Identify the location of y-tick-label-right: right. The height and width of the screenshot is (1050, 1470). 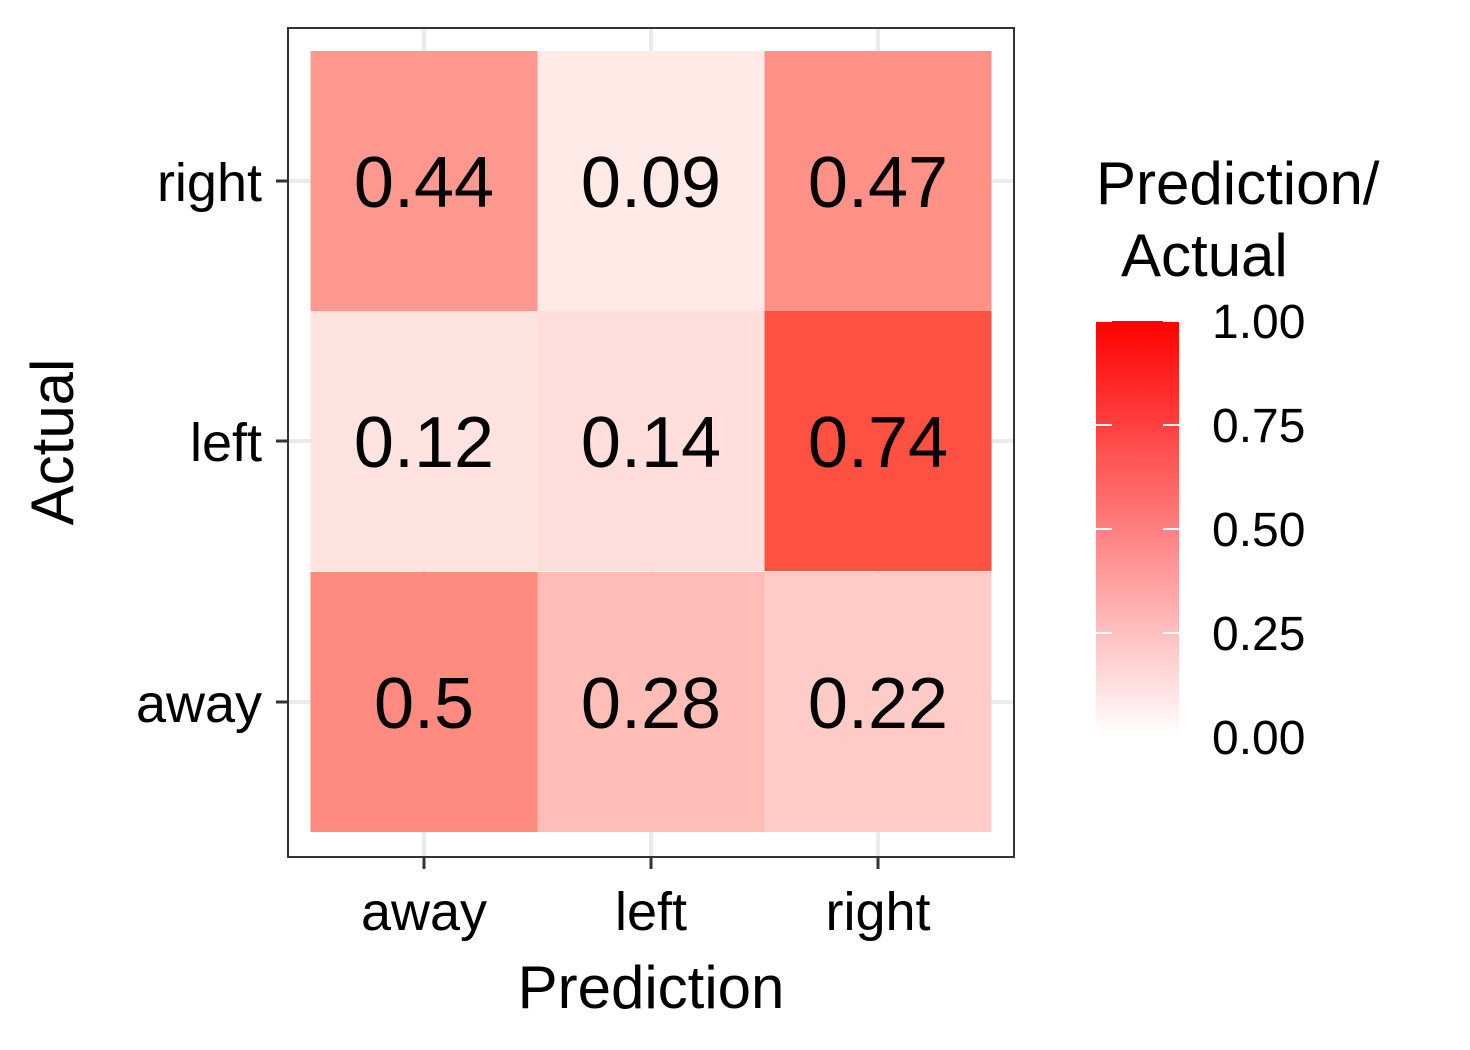
(209, 183).